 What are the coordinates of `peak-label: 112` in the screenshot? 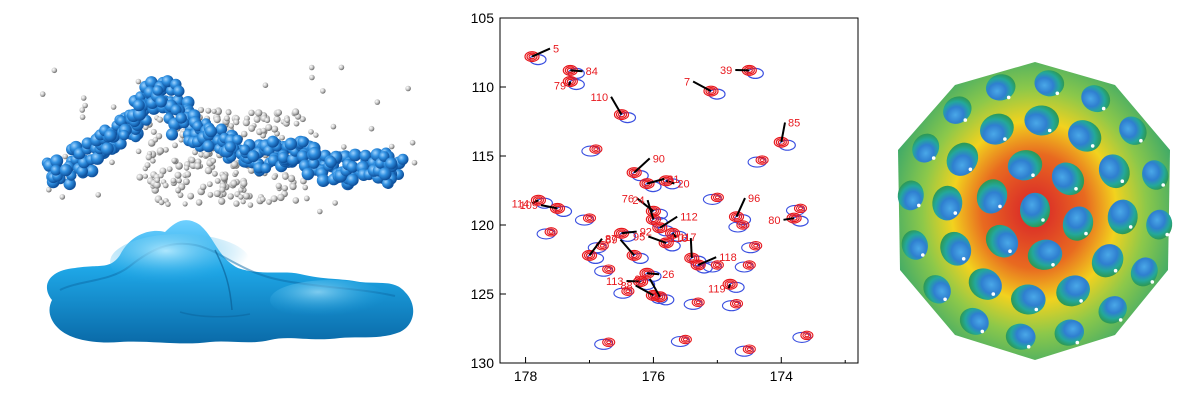 It's located at (689, 218).